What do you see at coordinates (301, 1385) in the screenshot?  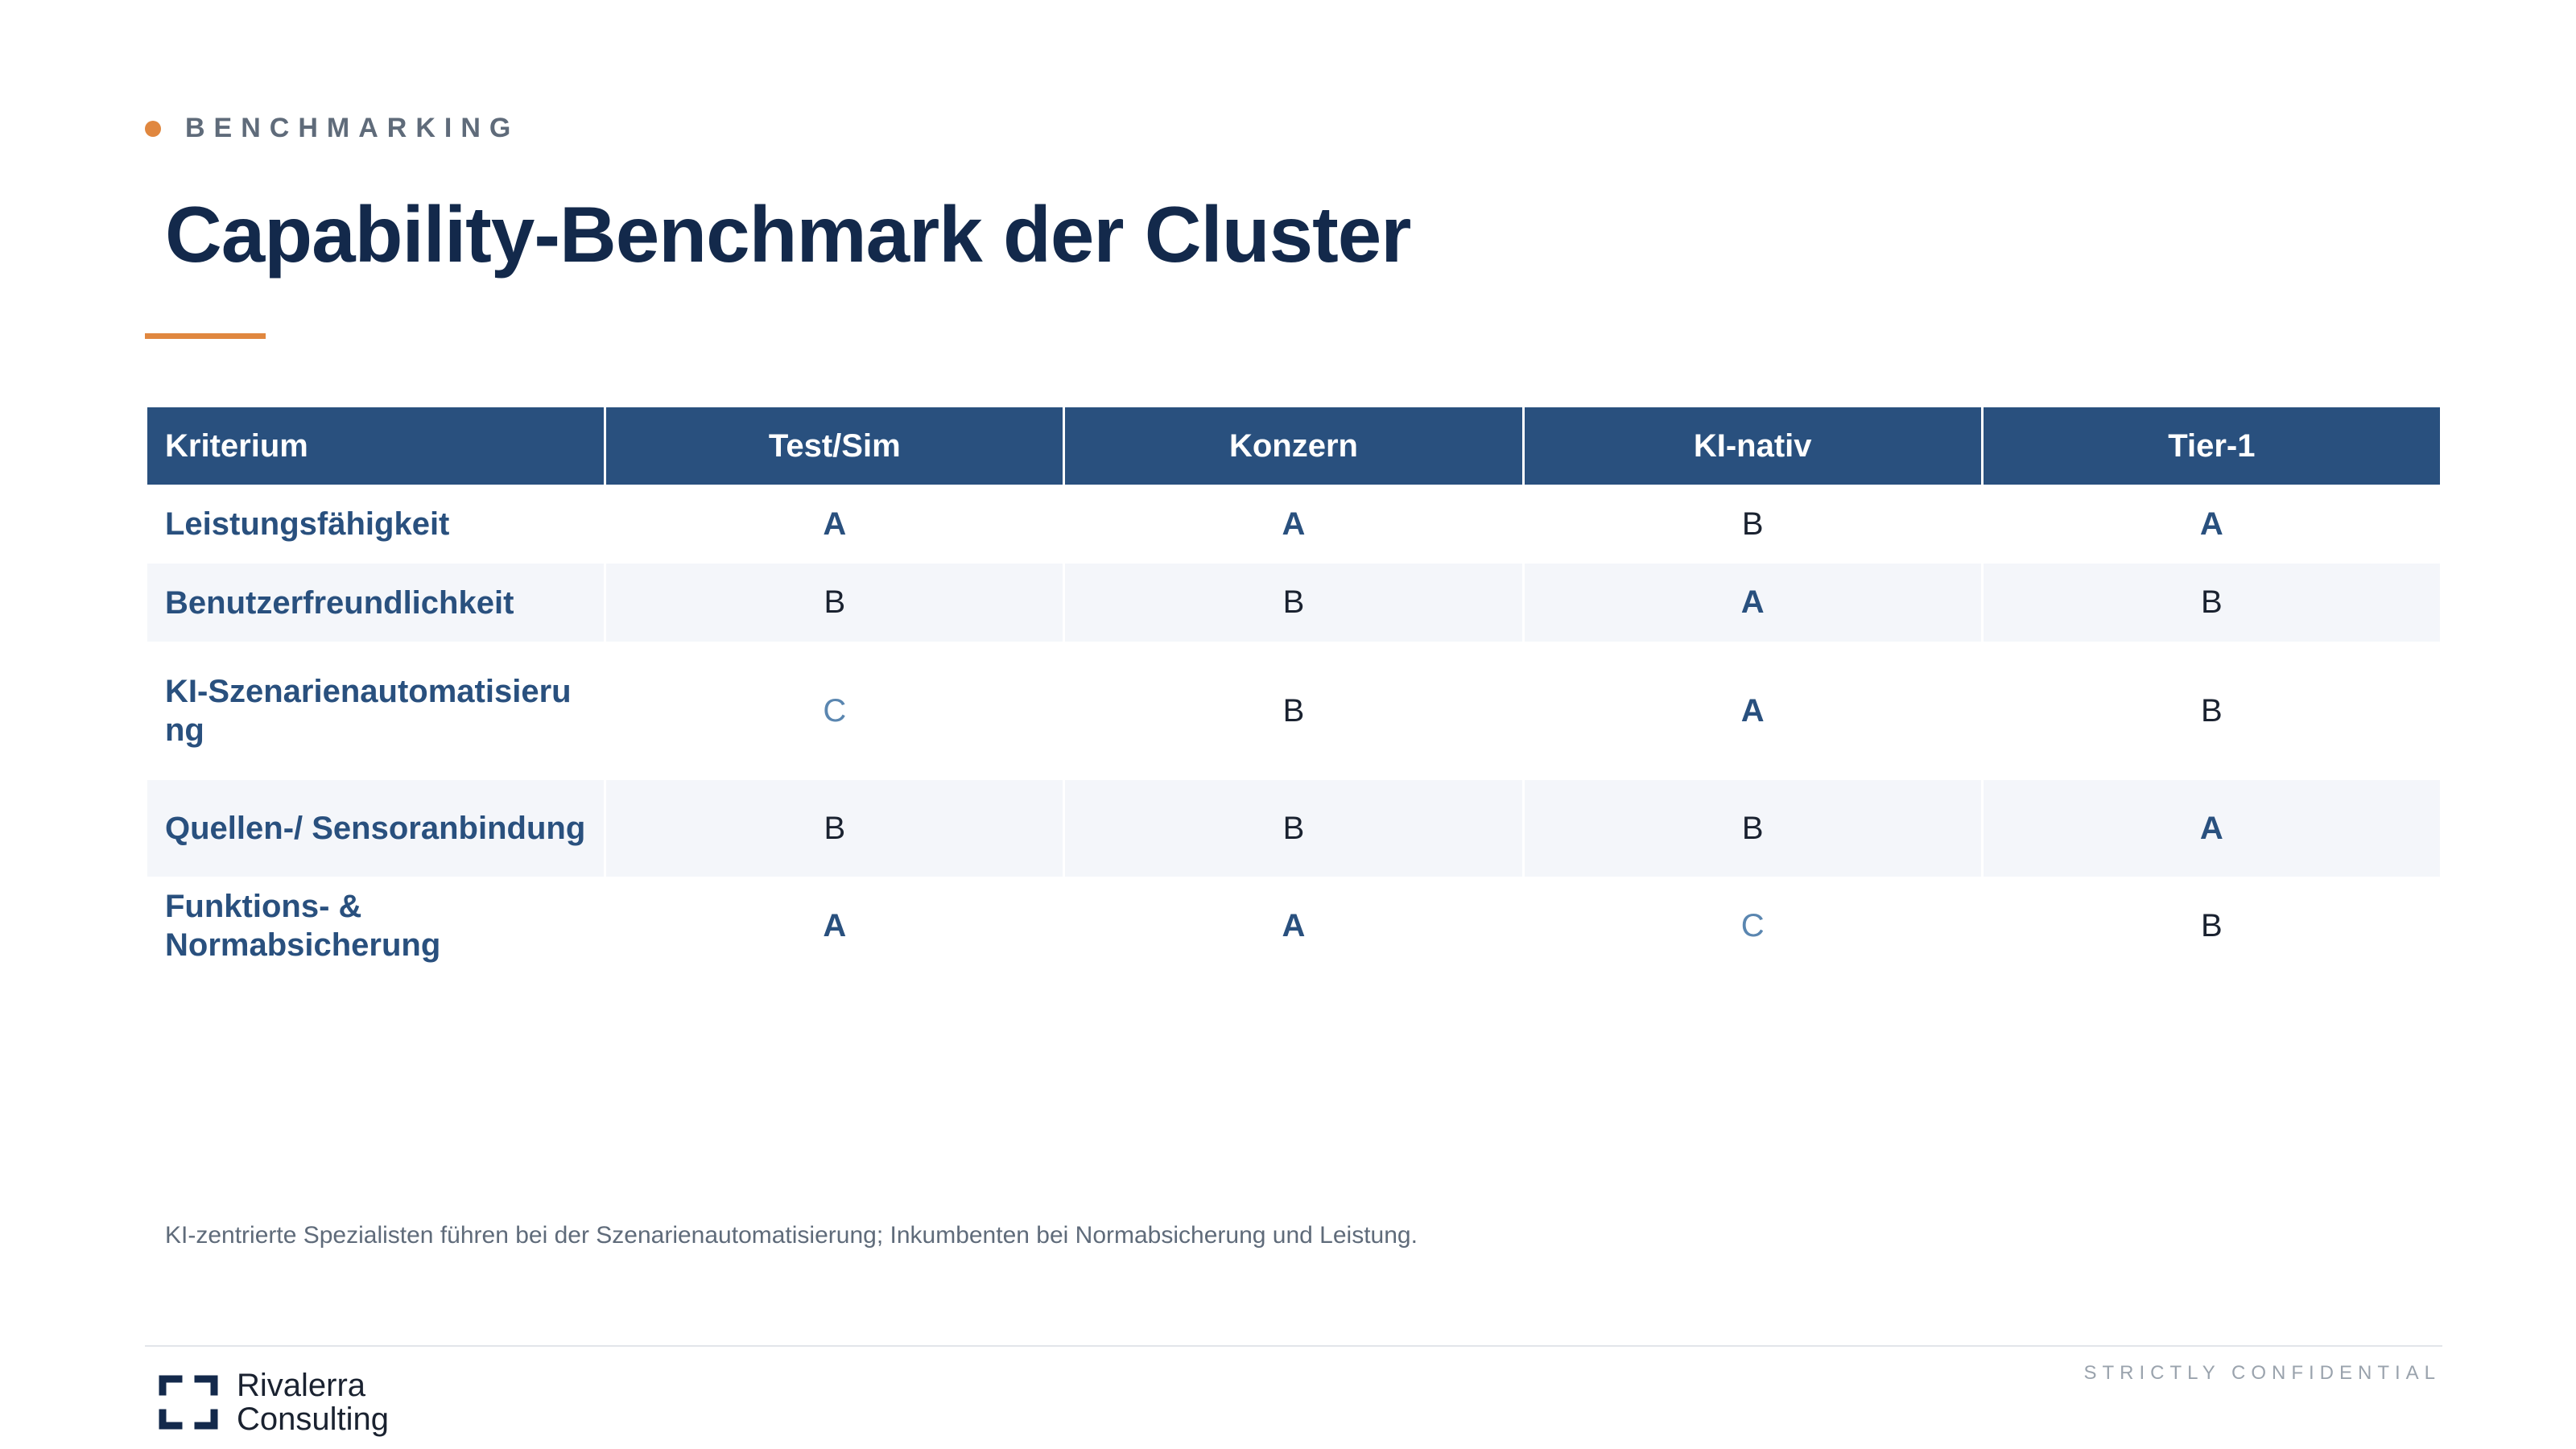 I see `logo-line-1: Rivalerra` at bounding box center [301, 1385].